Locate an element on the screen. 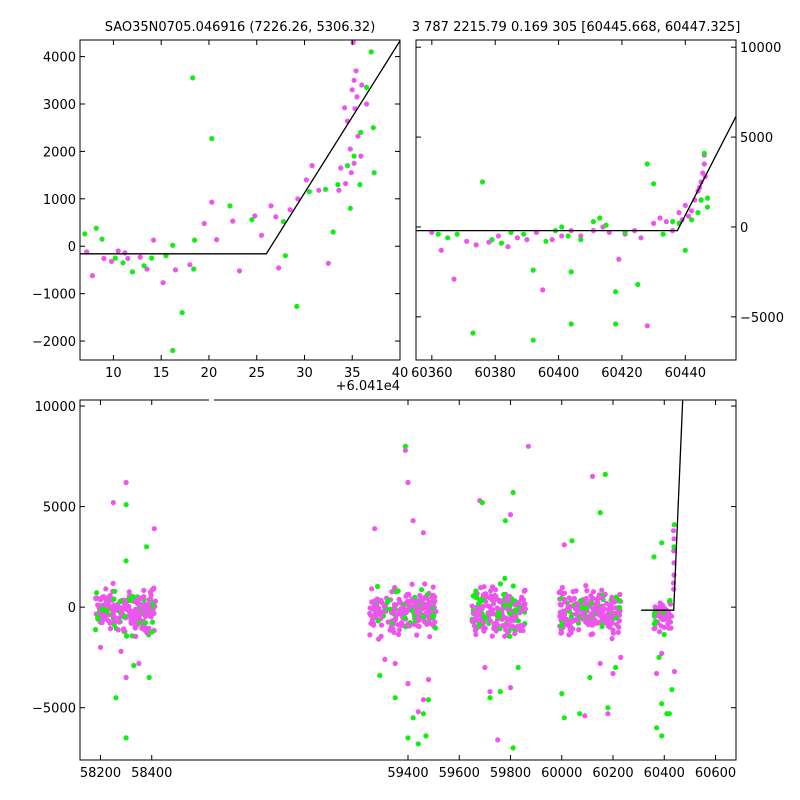  y-tick-label: 5000 is located at coordinates (59, 508).